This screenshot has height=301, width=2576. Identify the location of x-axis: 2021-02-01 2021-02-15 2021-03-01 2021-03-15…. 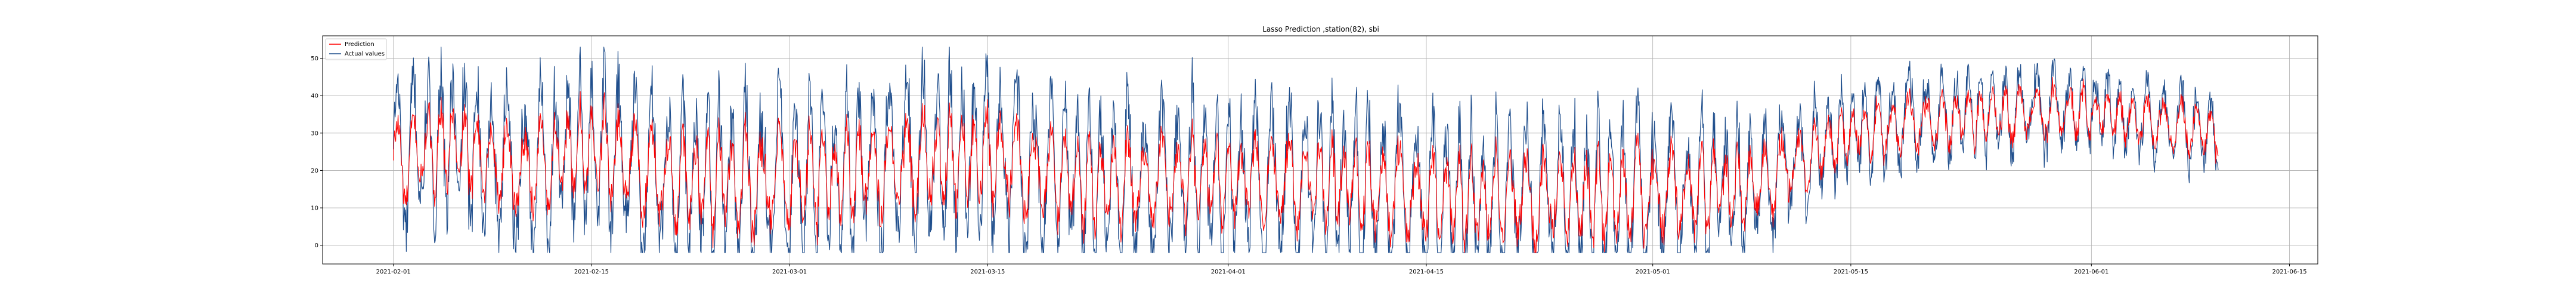
(1342, 269).